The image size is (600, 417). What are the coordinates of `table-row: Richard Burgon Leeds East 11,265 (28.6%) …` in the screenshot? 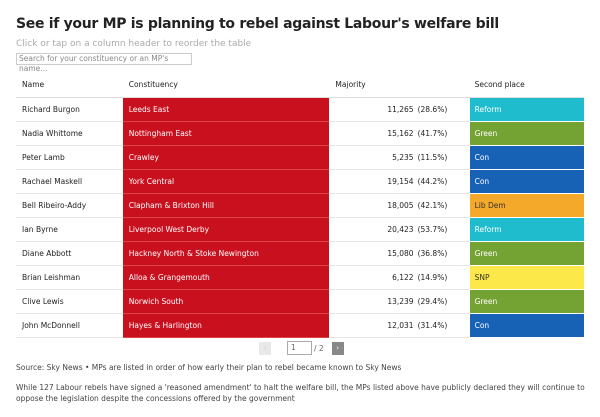 It's located at (300, 109).